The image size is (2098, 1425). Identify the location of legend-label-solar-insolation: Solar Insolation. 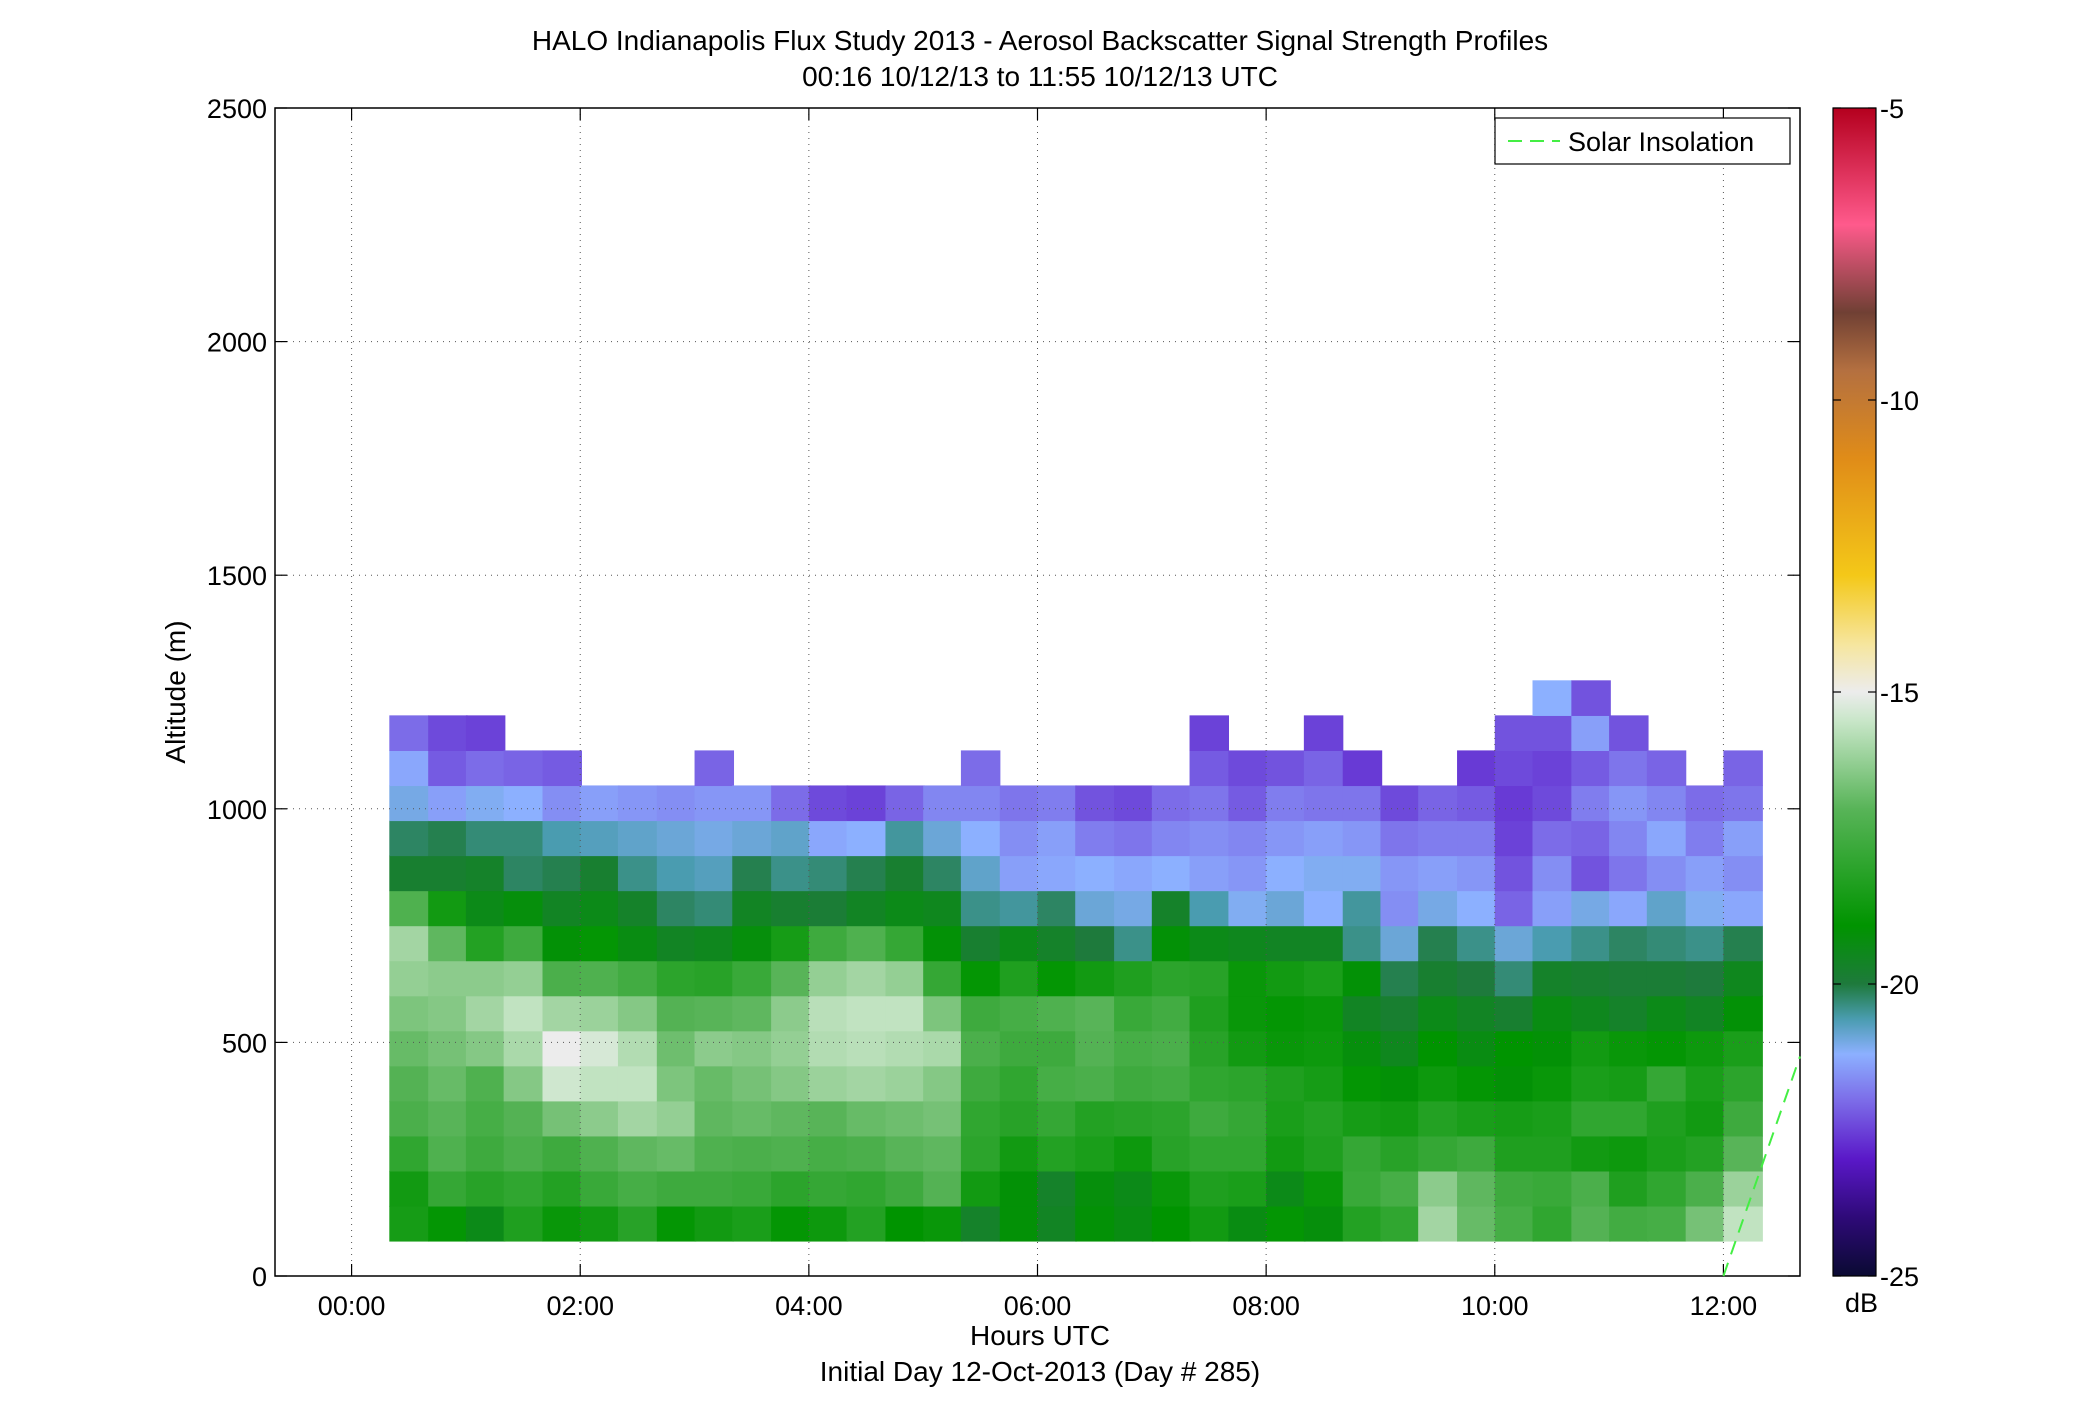
(1661, 142).